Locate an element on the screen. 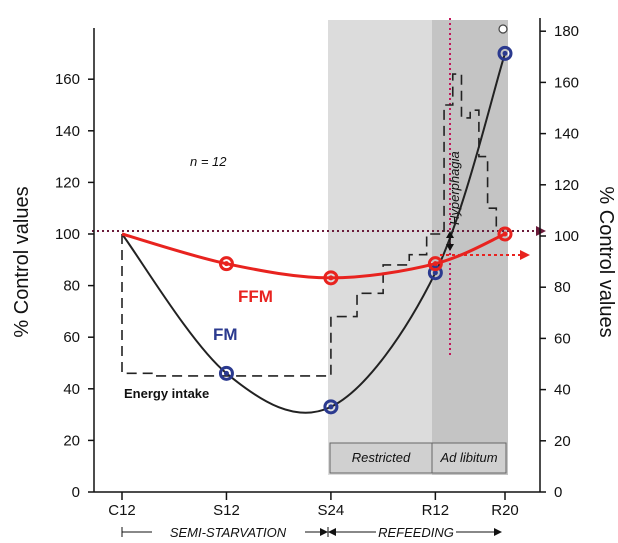 The image size is (618, 543). left-tick-label: 100 is located at coordinates (67, 234).